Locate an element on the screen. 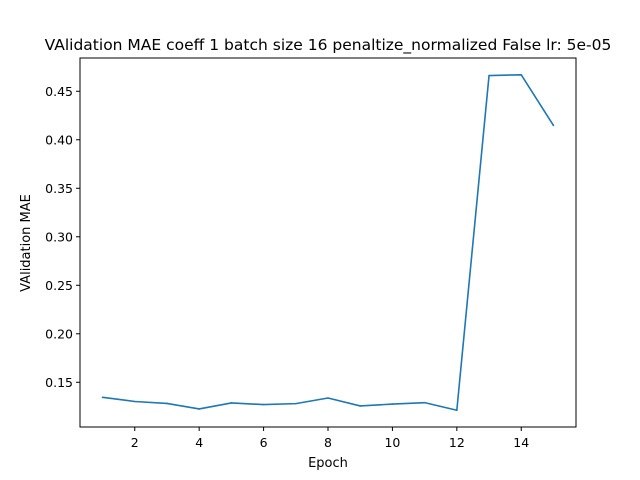  x-tick-label: 4 is located at coordinates (199, 442).